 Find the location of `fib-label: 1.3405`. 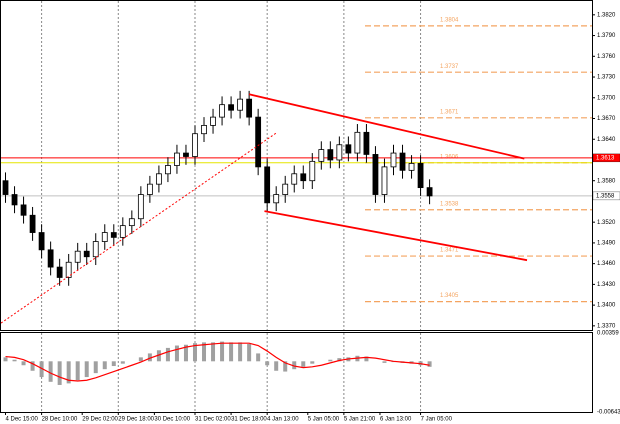

fib-label: 1.3405 is located at coordinates (449, 296).